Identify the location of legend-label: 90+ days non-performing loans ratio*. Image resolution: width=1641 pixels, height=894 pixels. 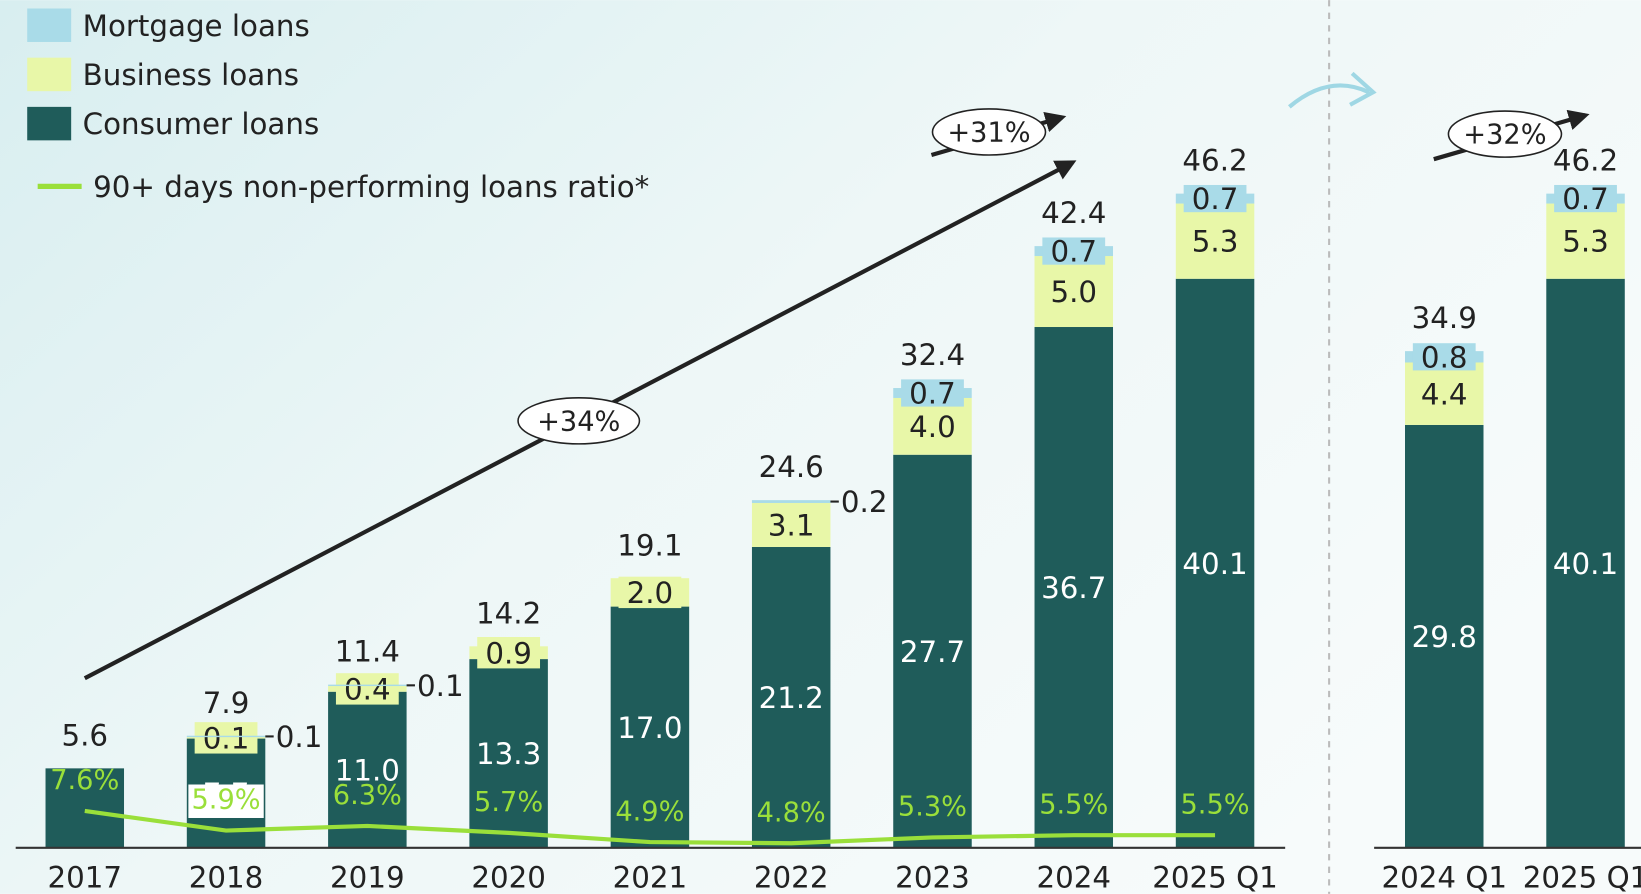
(371, 187).